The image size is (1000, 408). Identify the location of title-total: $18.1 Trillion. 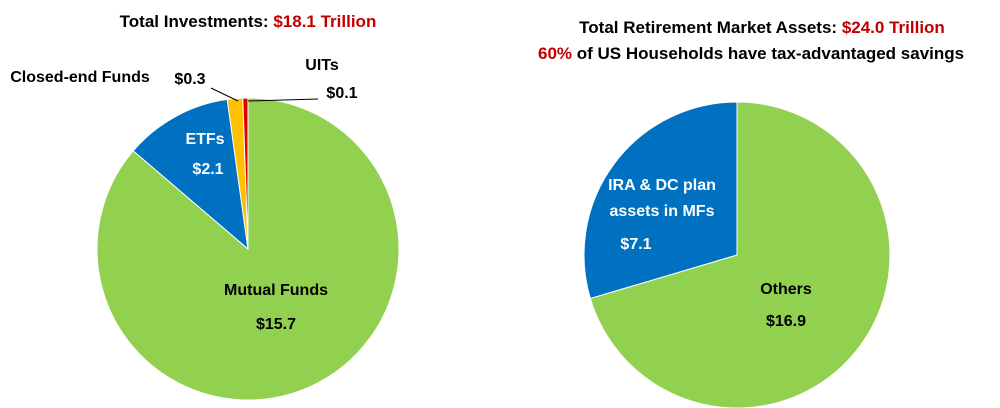
(325, 21).